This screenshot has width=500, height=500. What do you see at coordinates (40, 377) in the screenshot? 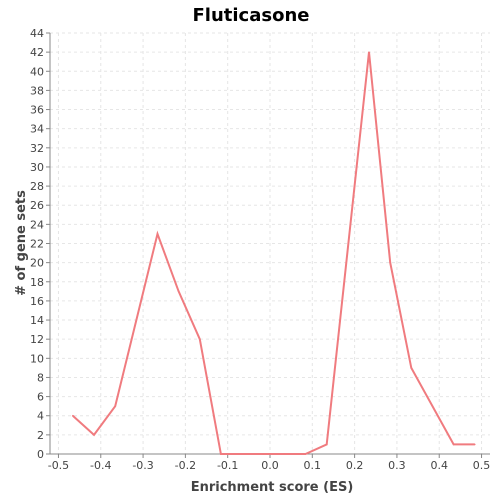
I see `y-tick-label: 8` at bounding box center [40, 377].